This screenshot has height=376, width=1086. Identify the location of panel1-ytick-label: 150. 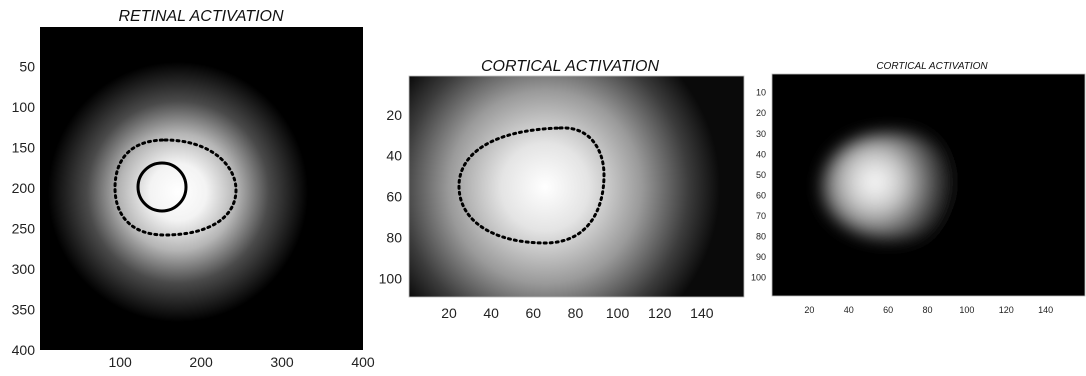
(24, 148).